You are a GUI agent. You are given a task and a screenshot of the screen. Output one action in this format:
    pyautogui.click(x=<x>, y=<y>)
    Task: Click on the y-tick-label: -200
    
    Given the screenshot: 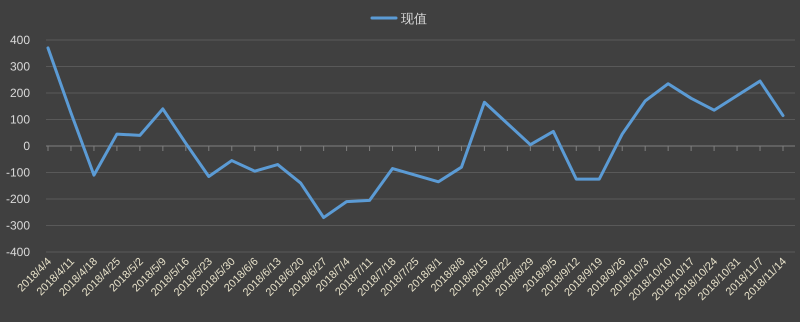 What is the action you would take?
    pyautogui.click(x=18, y=199)
    